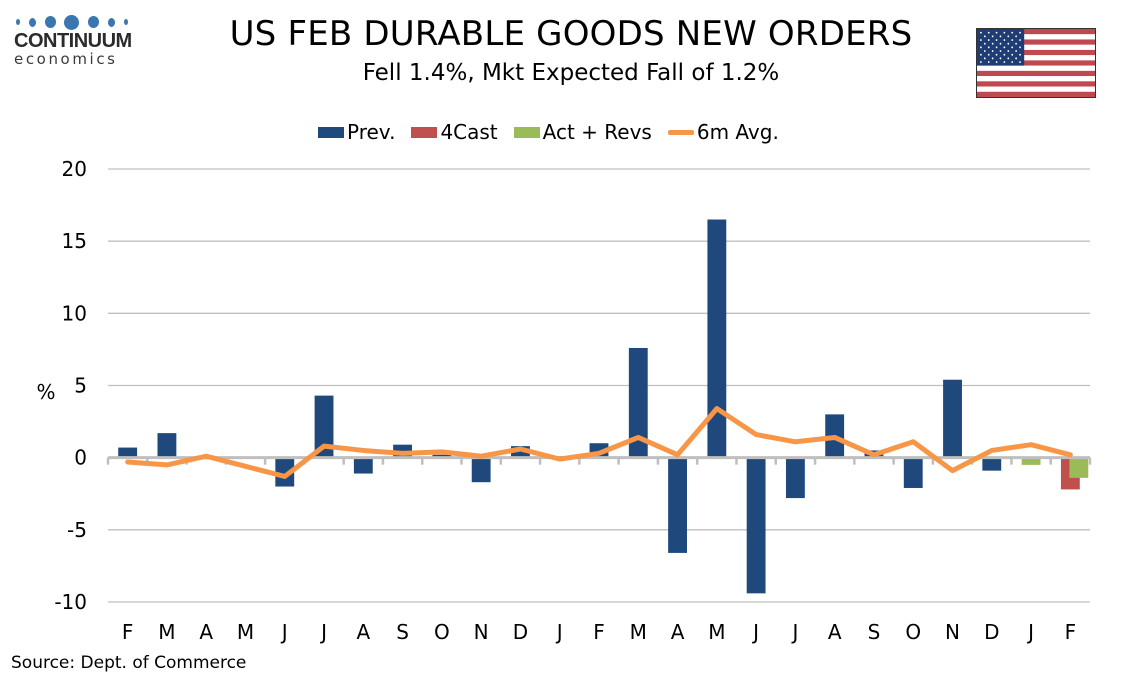  I want to click on source-note: Source: Dept. of Commerce, so click(129, 663).